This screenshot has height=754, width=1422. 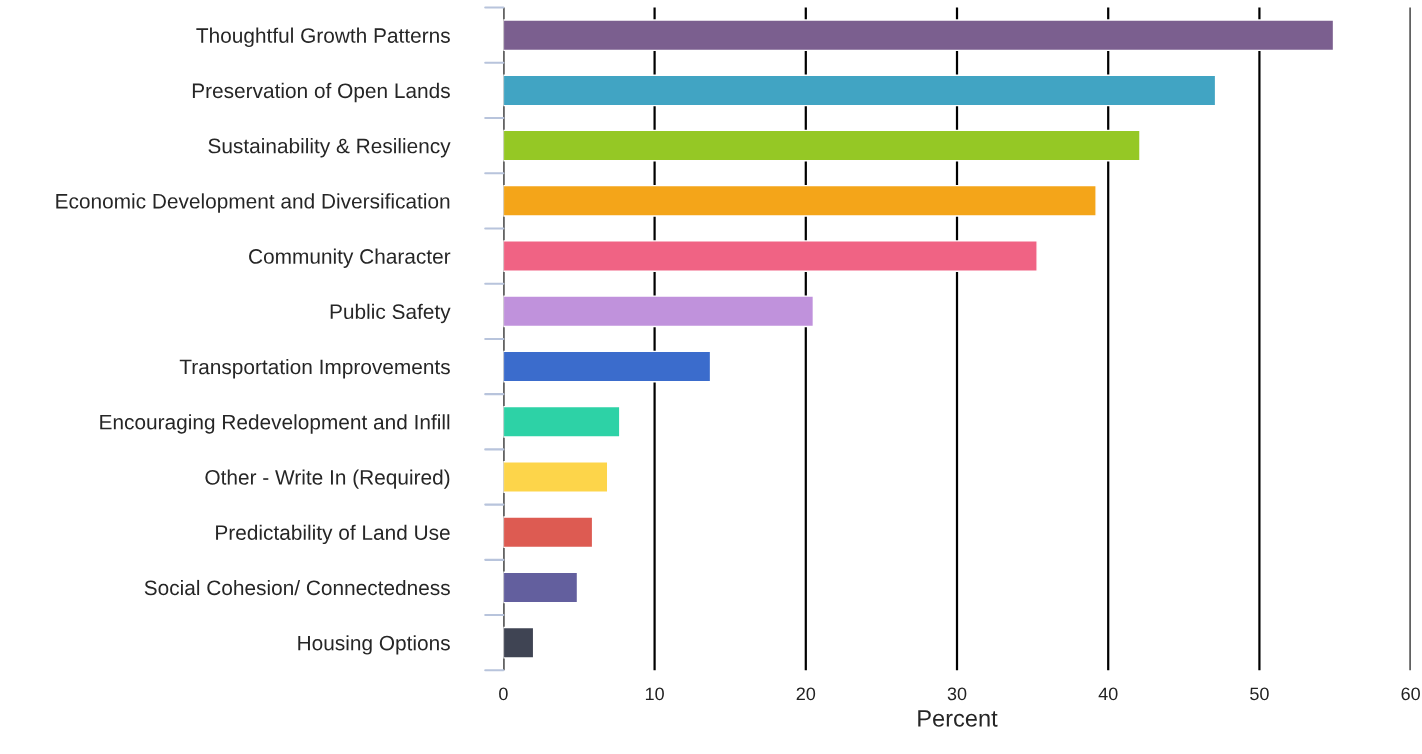 What do you see at coordinates (323, 37) in the screenshot?
I see `y-tick-label: Thoughtful Growth Patterns` at bounding box center [323, 37].